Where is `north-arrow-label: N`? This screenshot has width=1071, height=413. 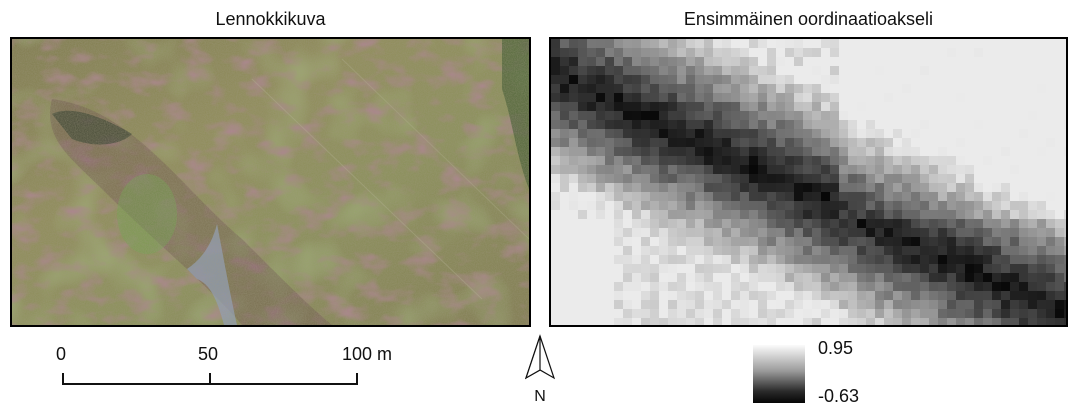
north-arrow-label: N is located at coordinates (540, 396).